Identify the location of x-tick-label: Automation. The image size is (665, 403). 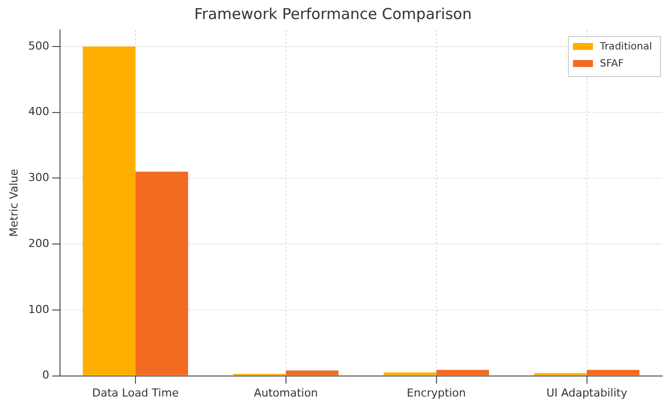
(286, 393).